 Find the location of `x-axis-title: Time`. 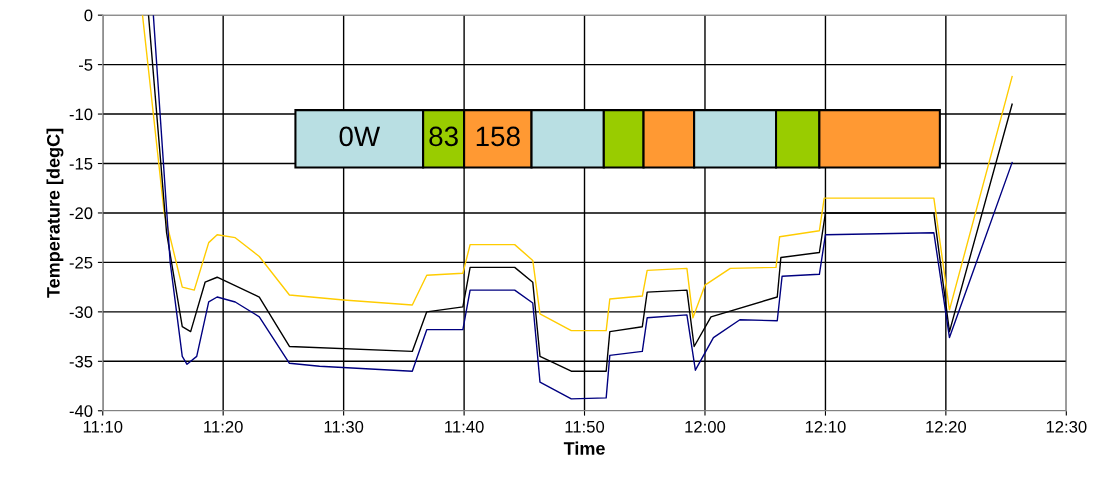

x-axis-title: Time is located at coordinates (584, 448).